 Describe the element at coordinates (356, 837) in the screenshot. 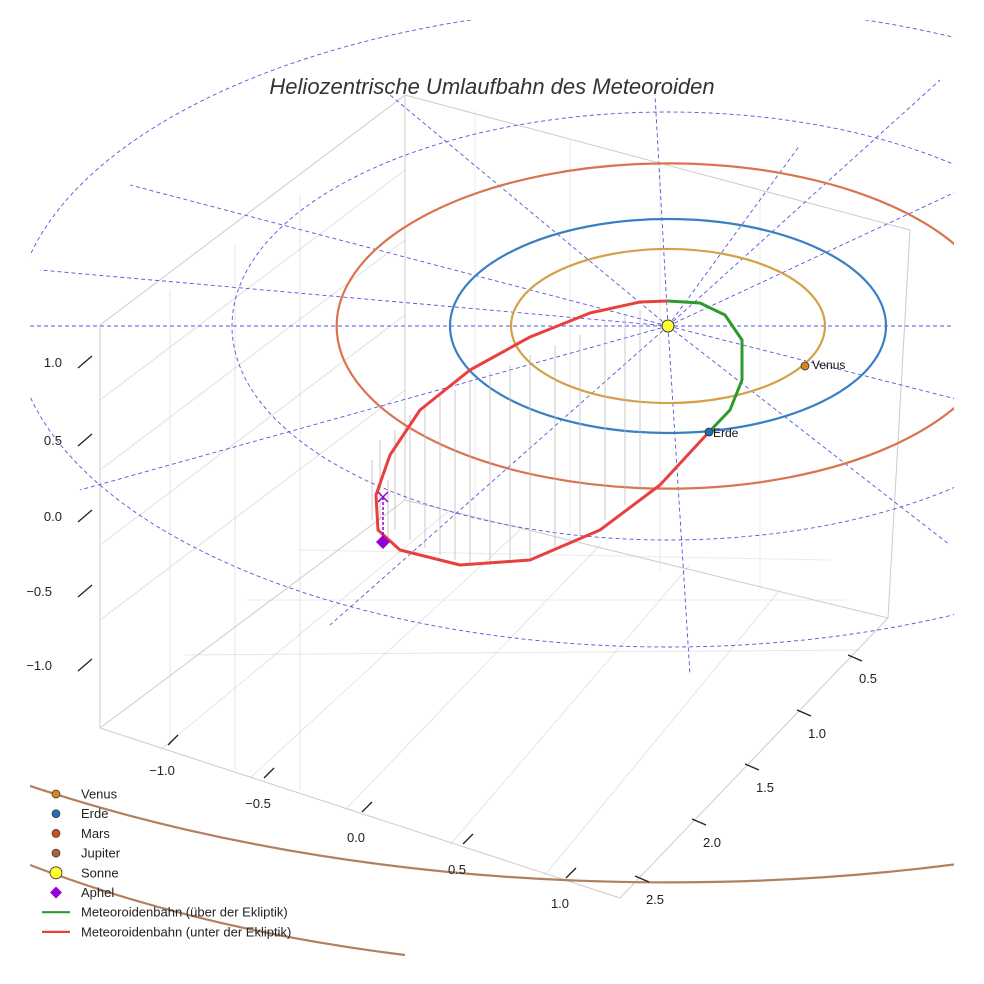

I see `x-tick-label-3: 0.0` at that location.